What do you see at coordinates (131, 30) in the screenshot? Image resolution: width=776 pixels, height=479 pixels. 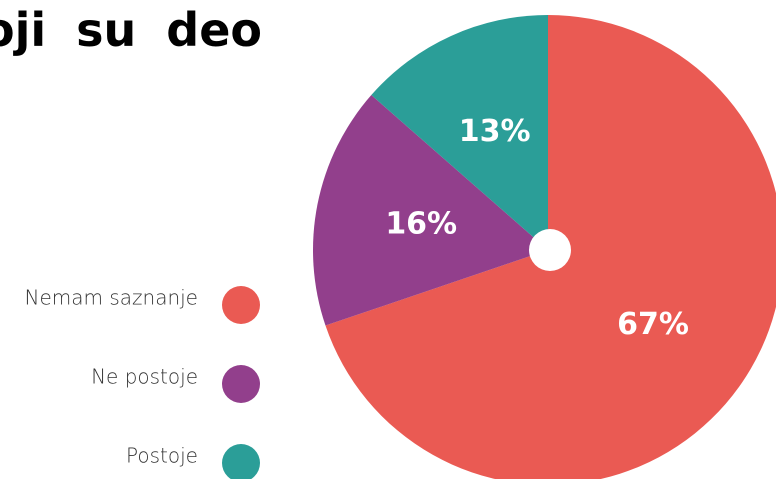 I see `chart-title: oji su deo` at bounding box center [131, 30].